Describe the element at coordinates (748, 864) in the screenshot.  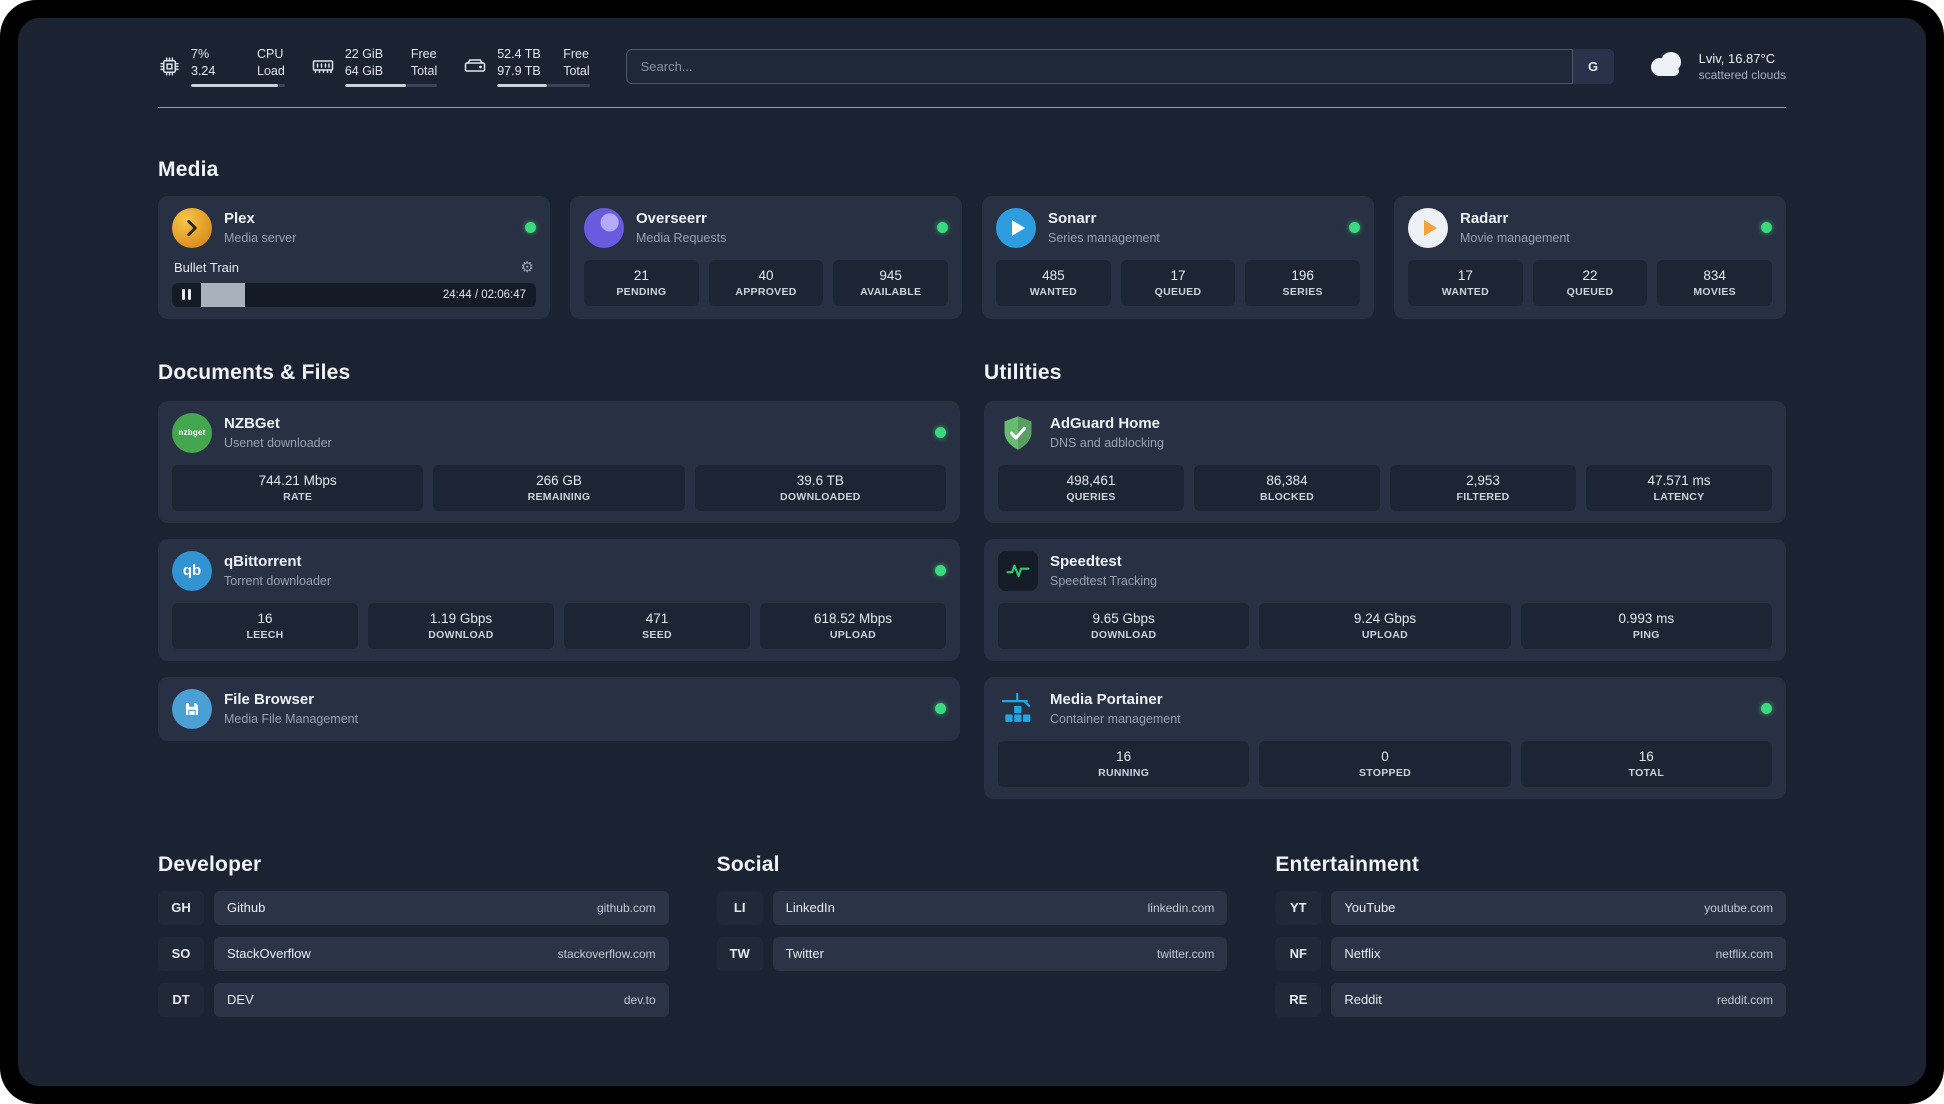
I see `section-title-social: Social` at that location.